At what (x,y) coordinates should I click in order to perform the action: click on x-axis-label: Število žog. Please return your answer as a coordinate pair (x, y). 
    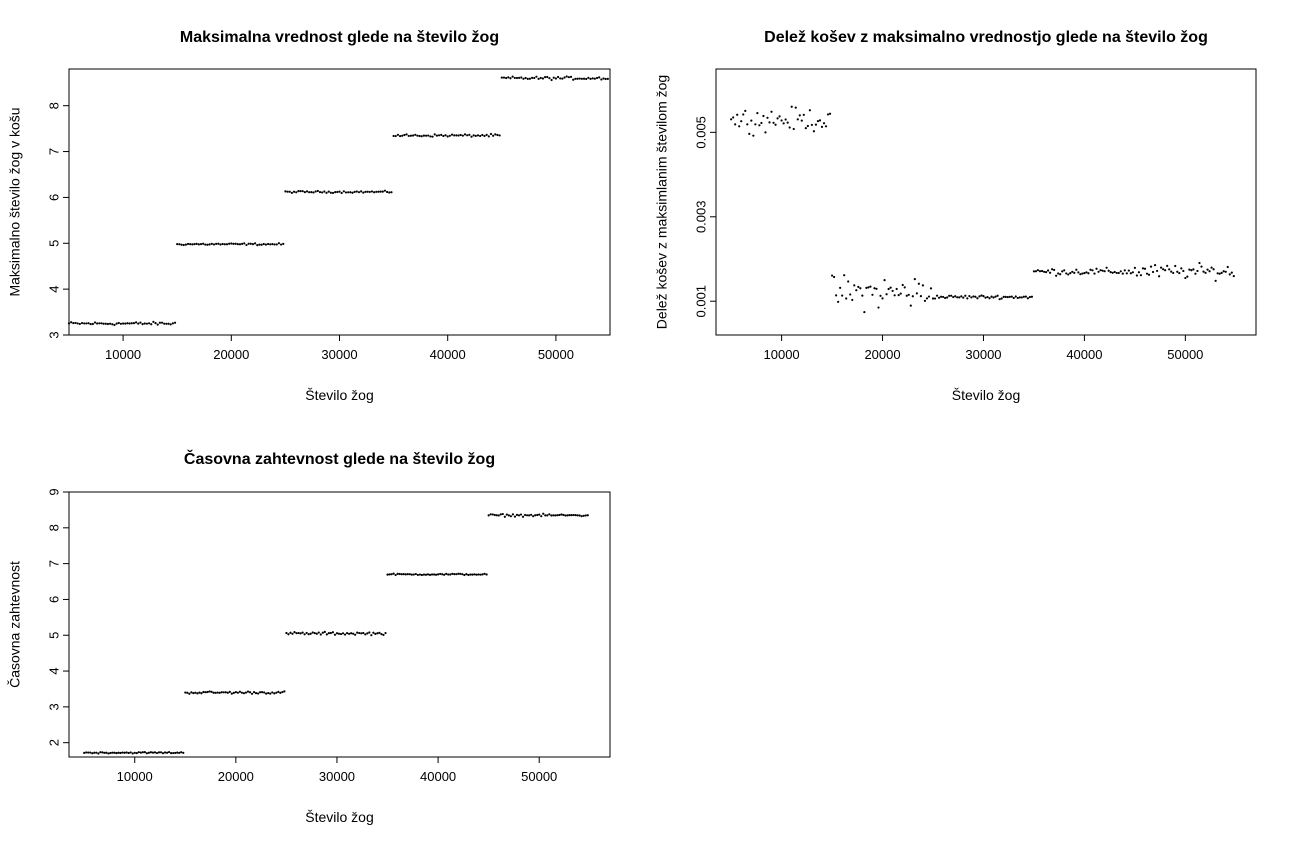
    Looking at the image, I should click on (986, 395).